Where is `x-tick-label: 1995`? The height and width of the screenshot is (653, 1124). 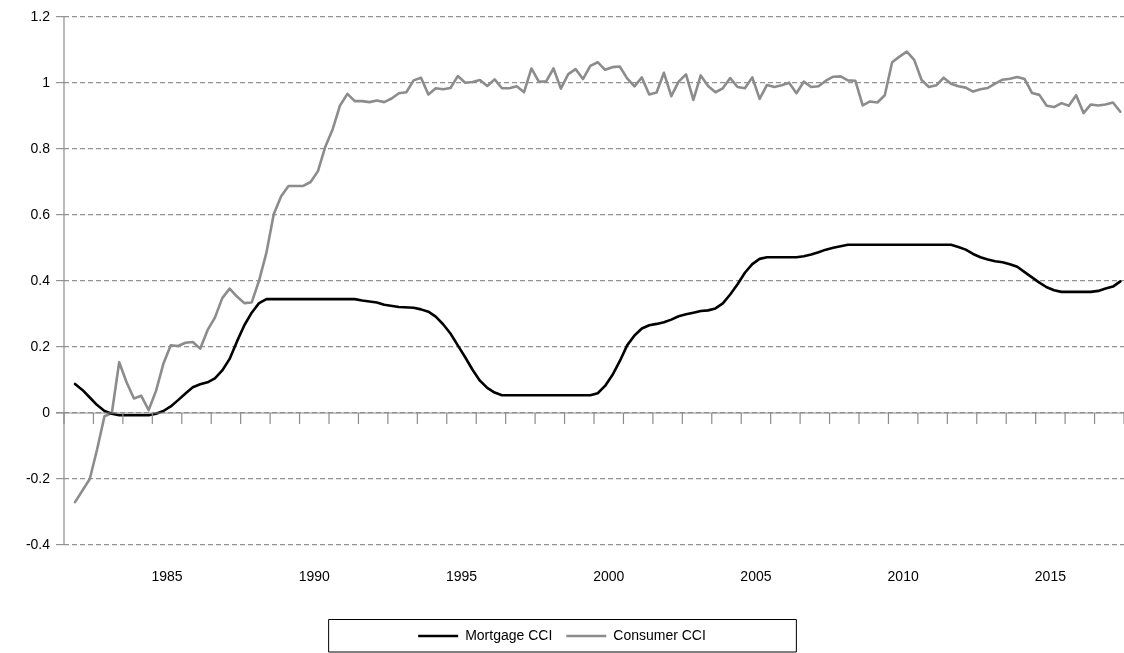
x-tick-label: 1995 is located at coordinates (461, 576).